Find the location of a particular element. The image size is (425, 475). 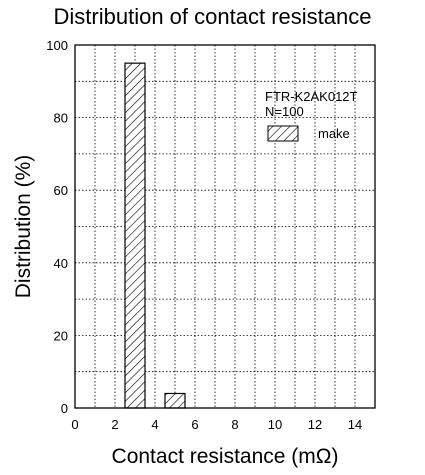

x-axis-label: Contact resistance (mΩ) is located at coordinates (225, 456).